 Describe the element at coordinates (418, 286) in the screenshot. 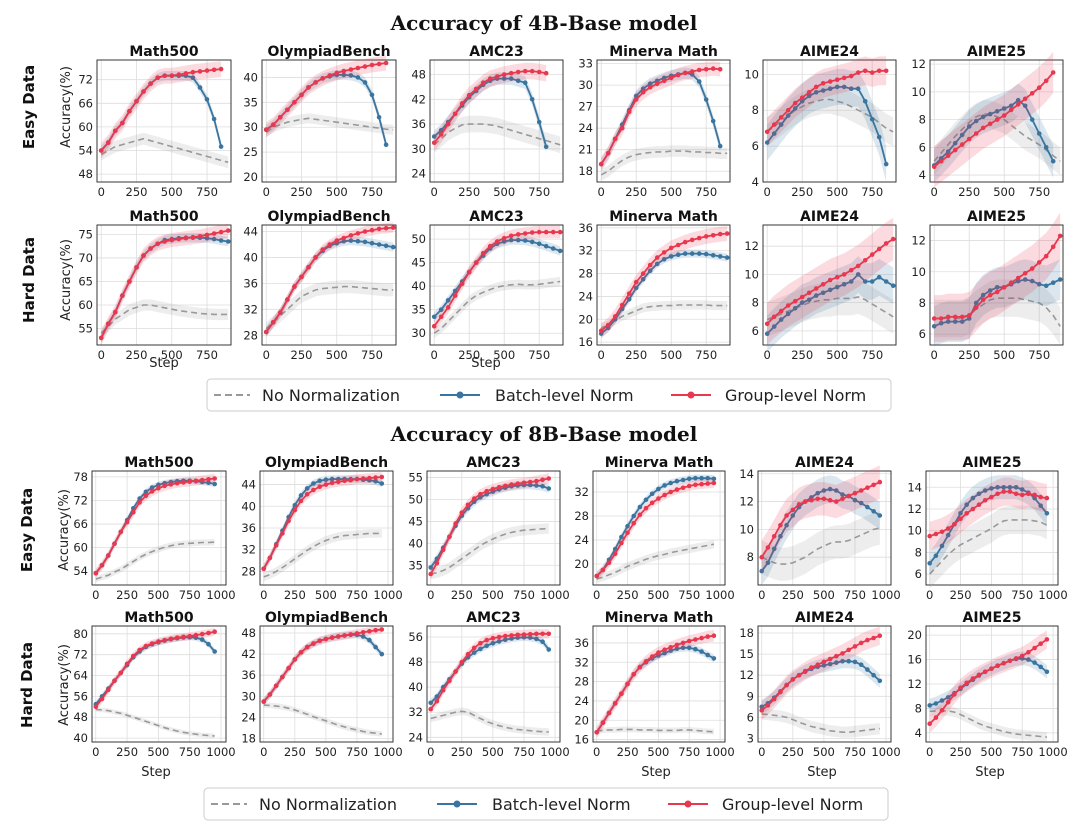

I see `y-tick-label: 40` at that location.